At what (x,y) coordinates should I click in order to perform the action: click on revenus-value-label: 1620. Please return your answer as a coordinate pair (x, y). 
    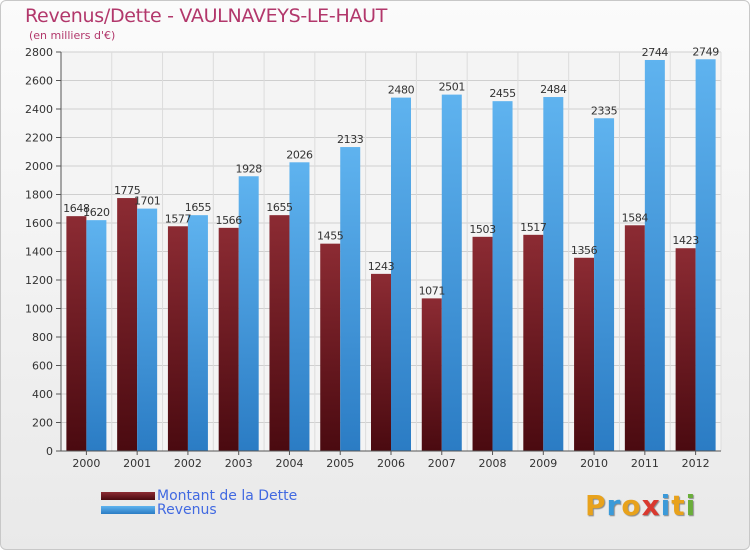
    Looking at the image, I should click on (96, 212).